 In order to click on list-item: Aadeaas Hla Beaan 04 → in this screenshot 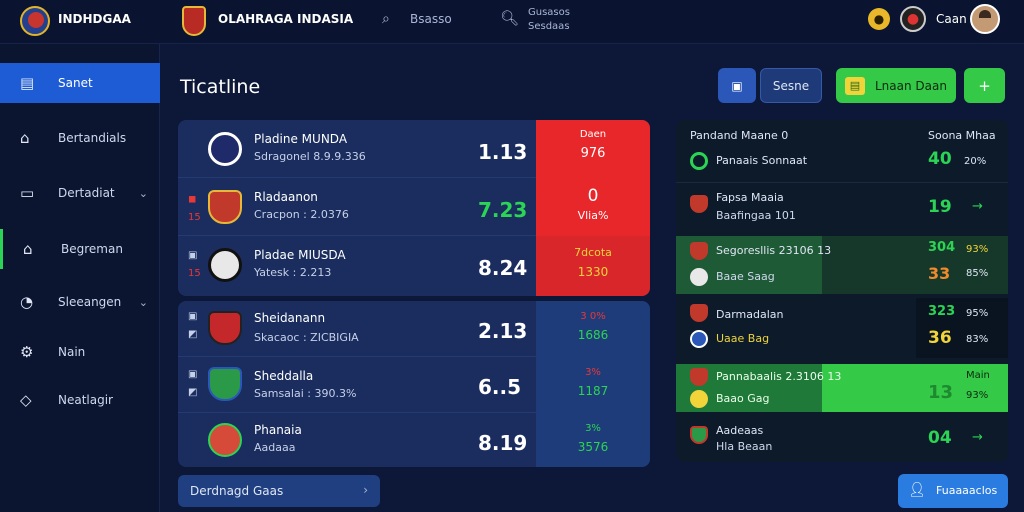, I will do `click(842, 439)`.